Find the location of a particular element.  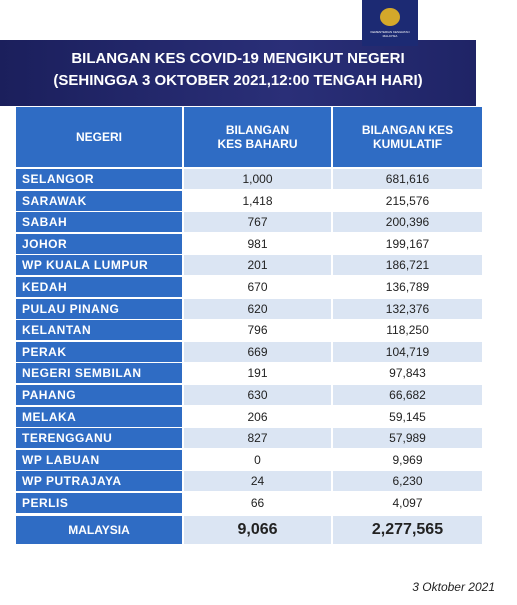

total-value: 2,277,565 is located at coordinates (407, 529).